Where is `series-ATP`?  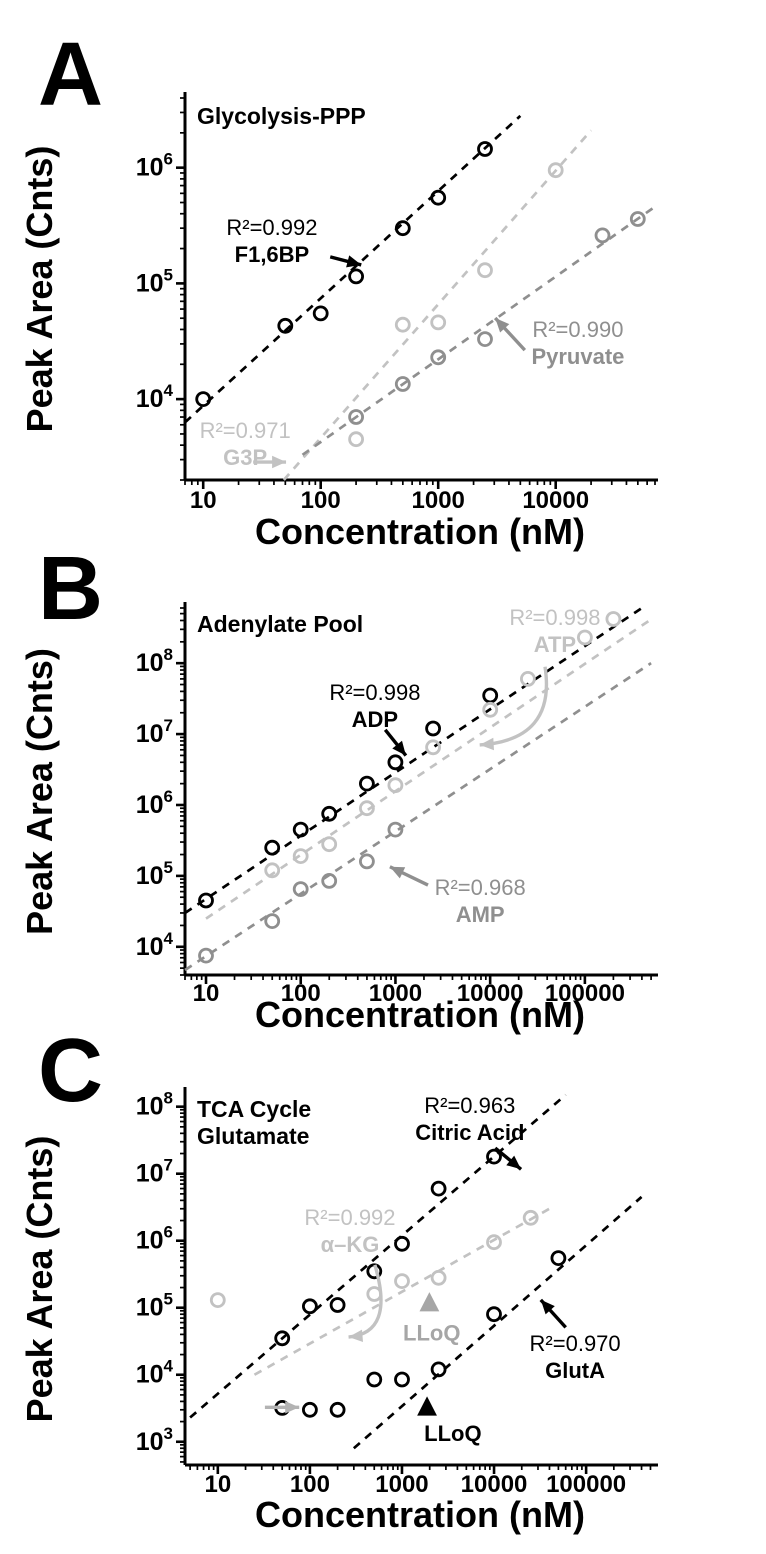 series-ATP is located at coordinates (428, 765).